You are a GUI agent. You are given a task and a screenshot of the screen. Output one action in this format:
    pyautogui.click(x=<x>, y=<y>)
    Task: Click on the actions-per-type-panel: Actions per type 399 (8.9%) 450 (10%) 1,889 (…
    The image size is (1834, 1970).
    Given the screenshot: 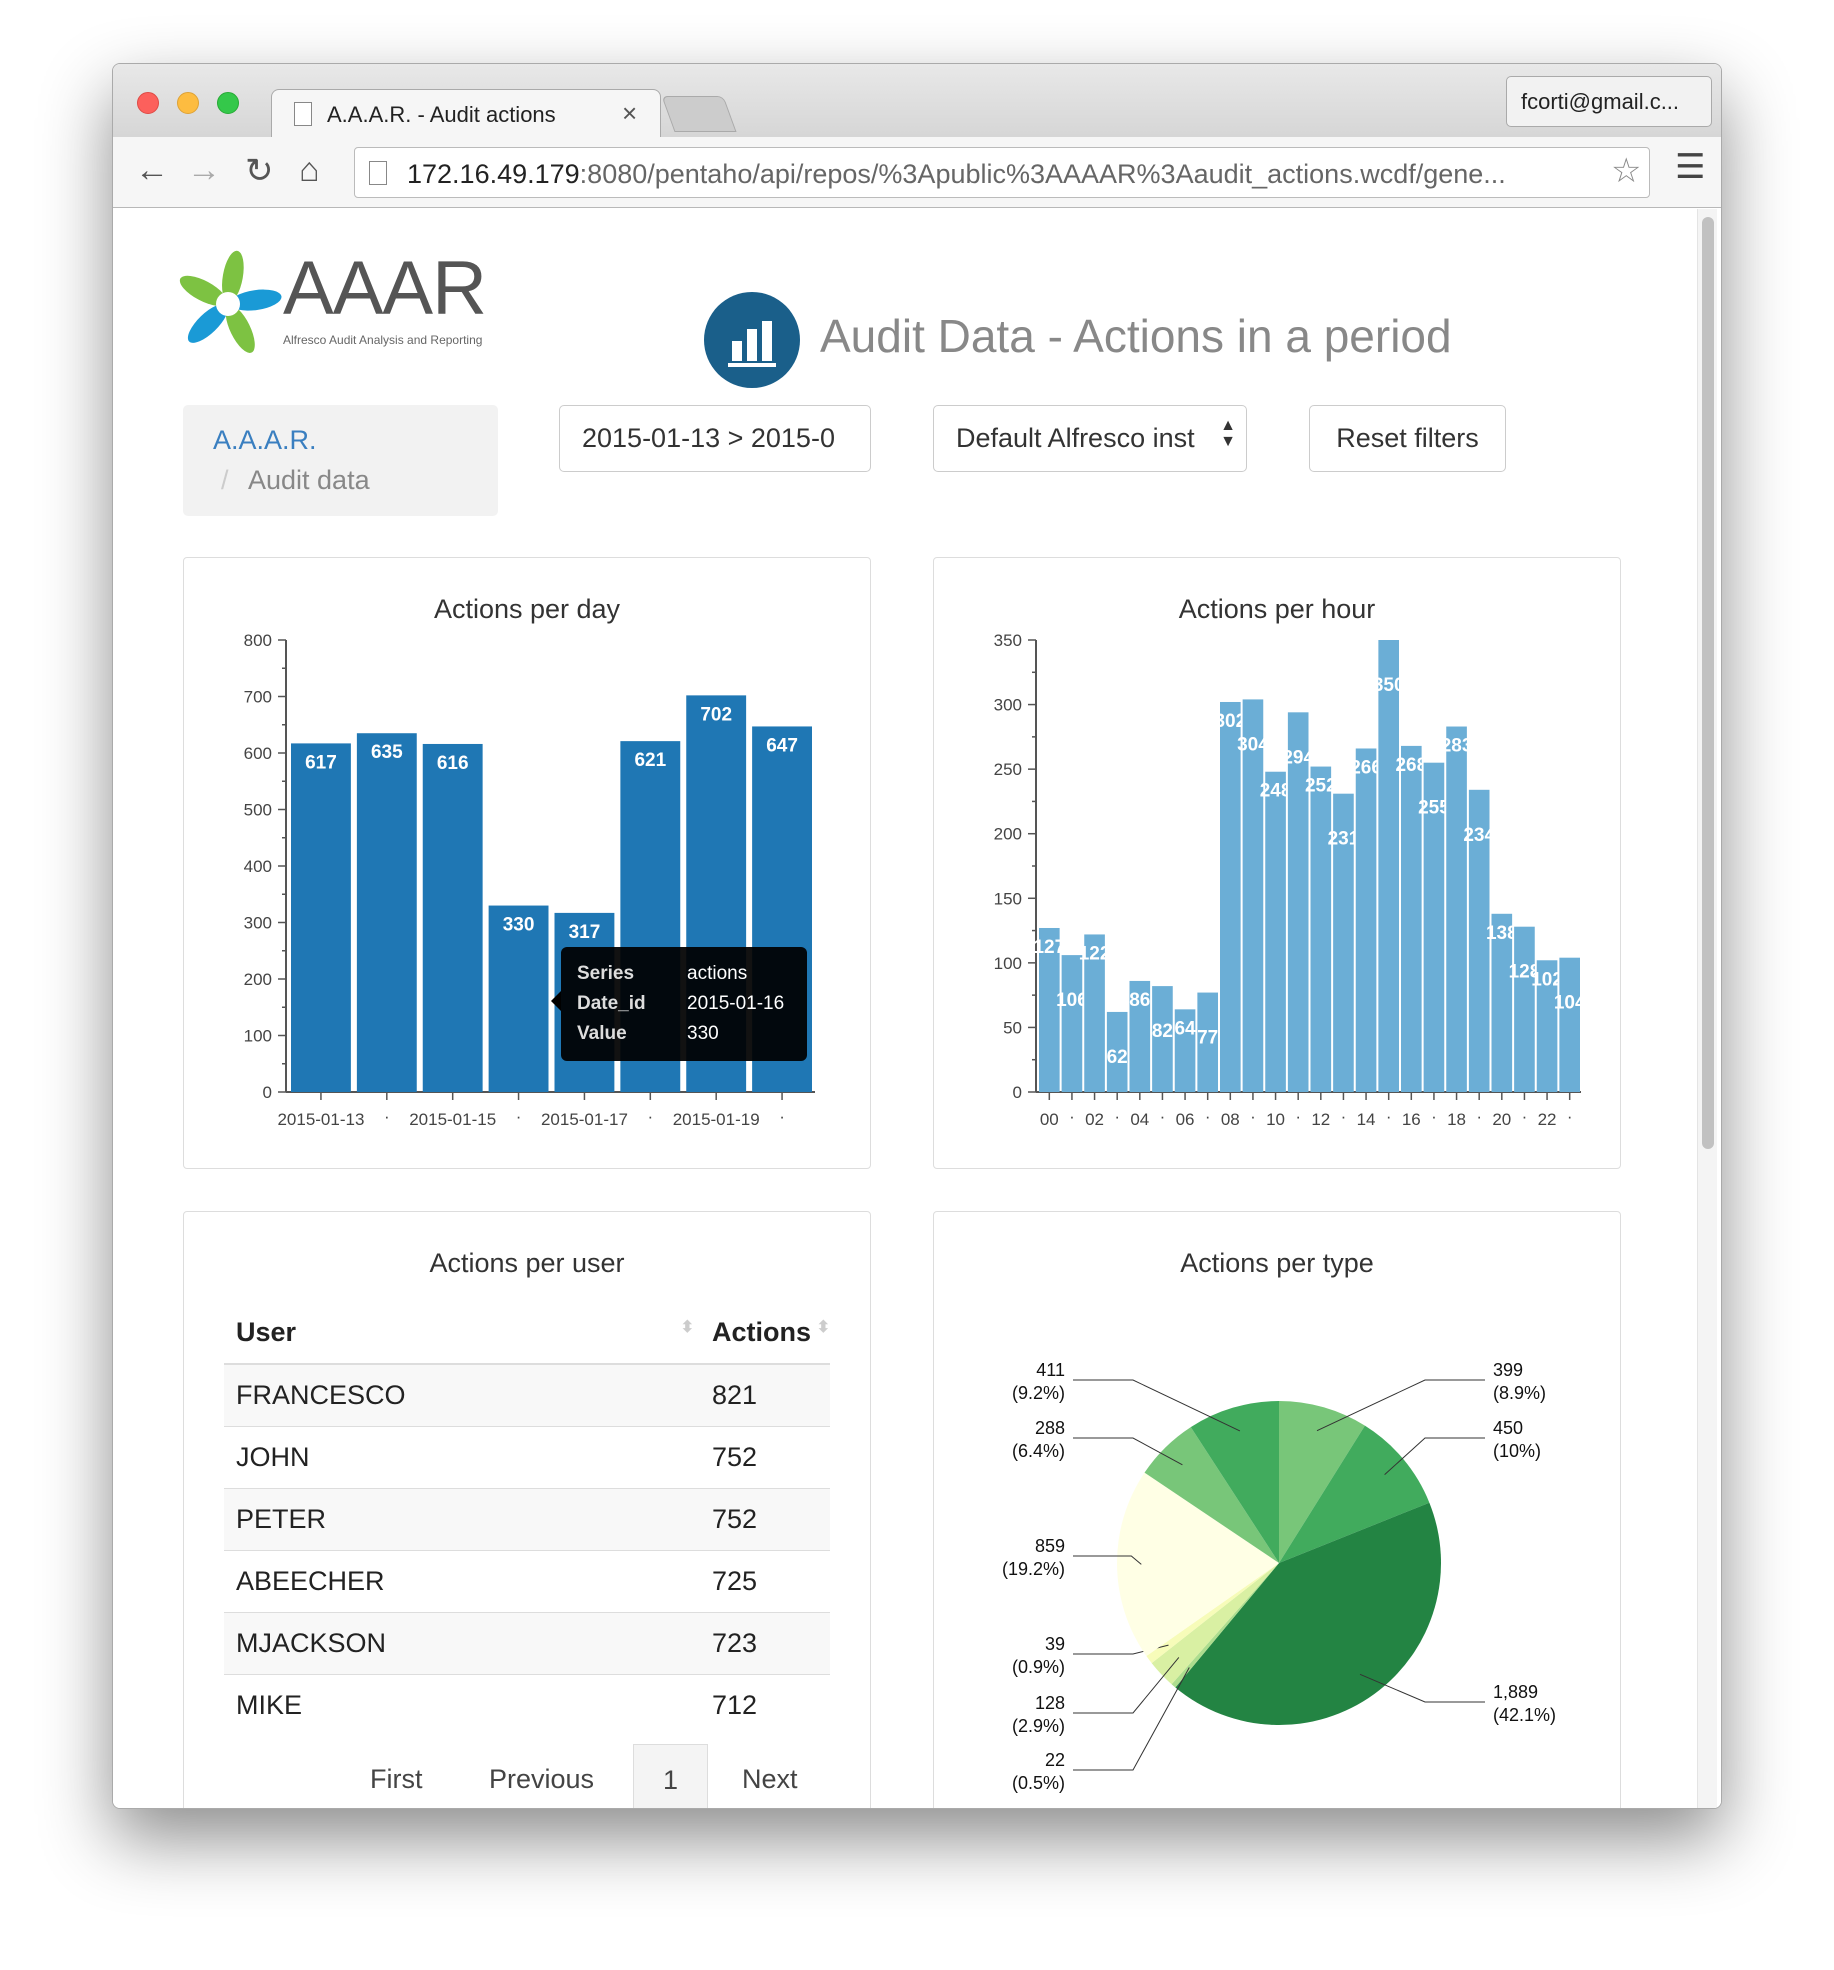 What is the action you would take?
    pyautogui.click(x=1277, y=1509)
    